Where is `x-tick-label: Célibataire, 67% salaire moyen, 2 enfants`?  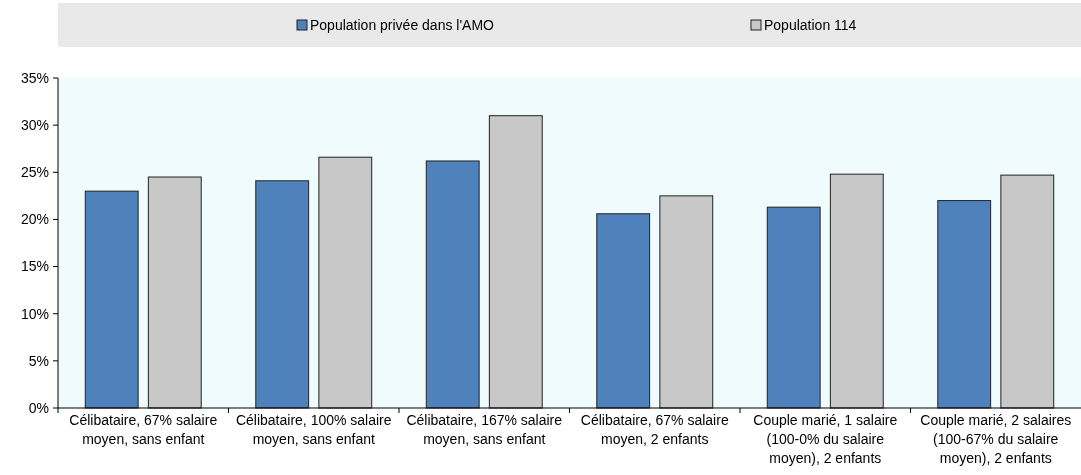 x-tick-label: Célibataire, 67% salaire moyen, 2 enfants is located at coordinates (654, 429).